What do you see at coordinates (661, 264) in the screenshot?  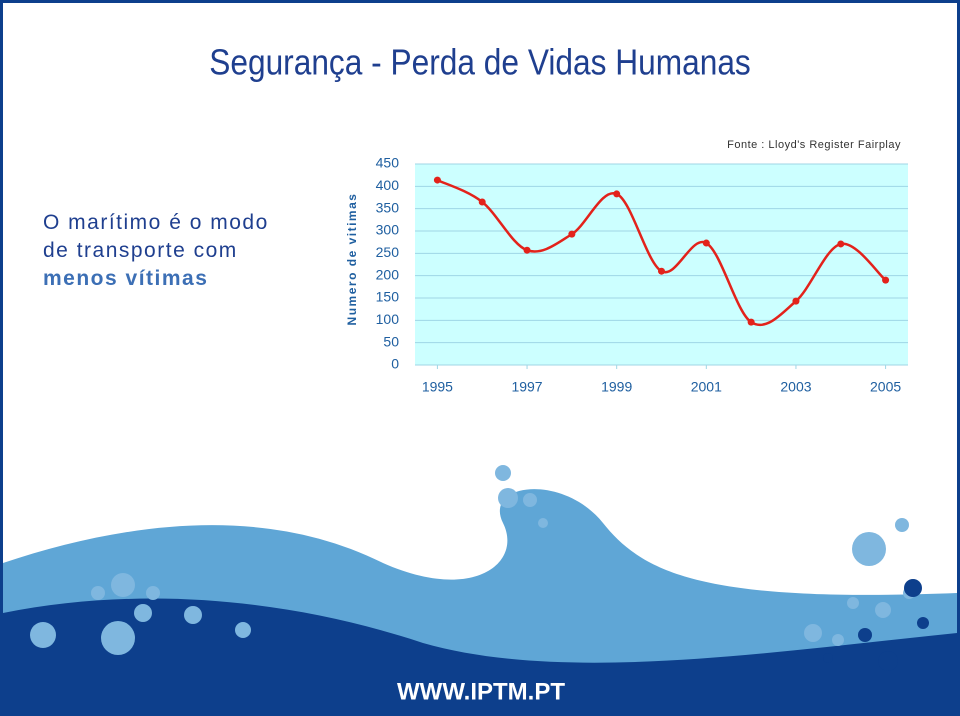 I see `plot-background` at bounding box center [661, 264].